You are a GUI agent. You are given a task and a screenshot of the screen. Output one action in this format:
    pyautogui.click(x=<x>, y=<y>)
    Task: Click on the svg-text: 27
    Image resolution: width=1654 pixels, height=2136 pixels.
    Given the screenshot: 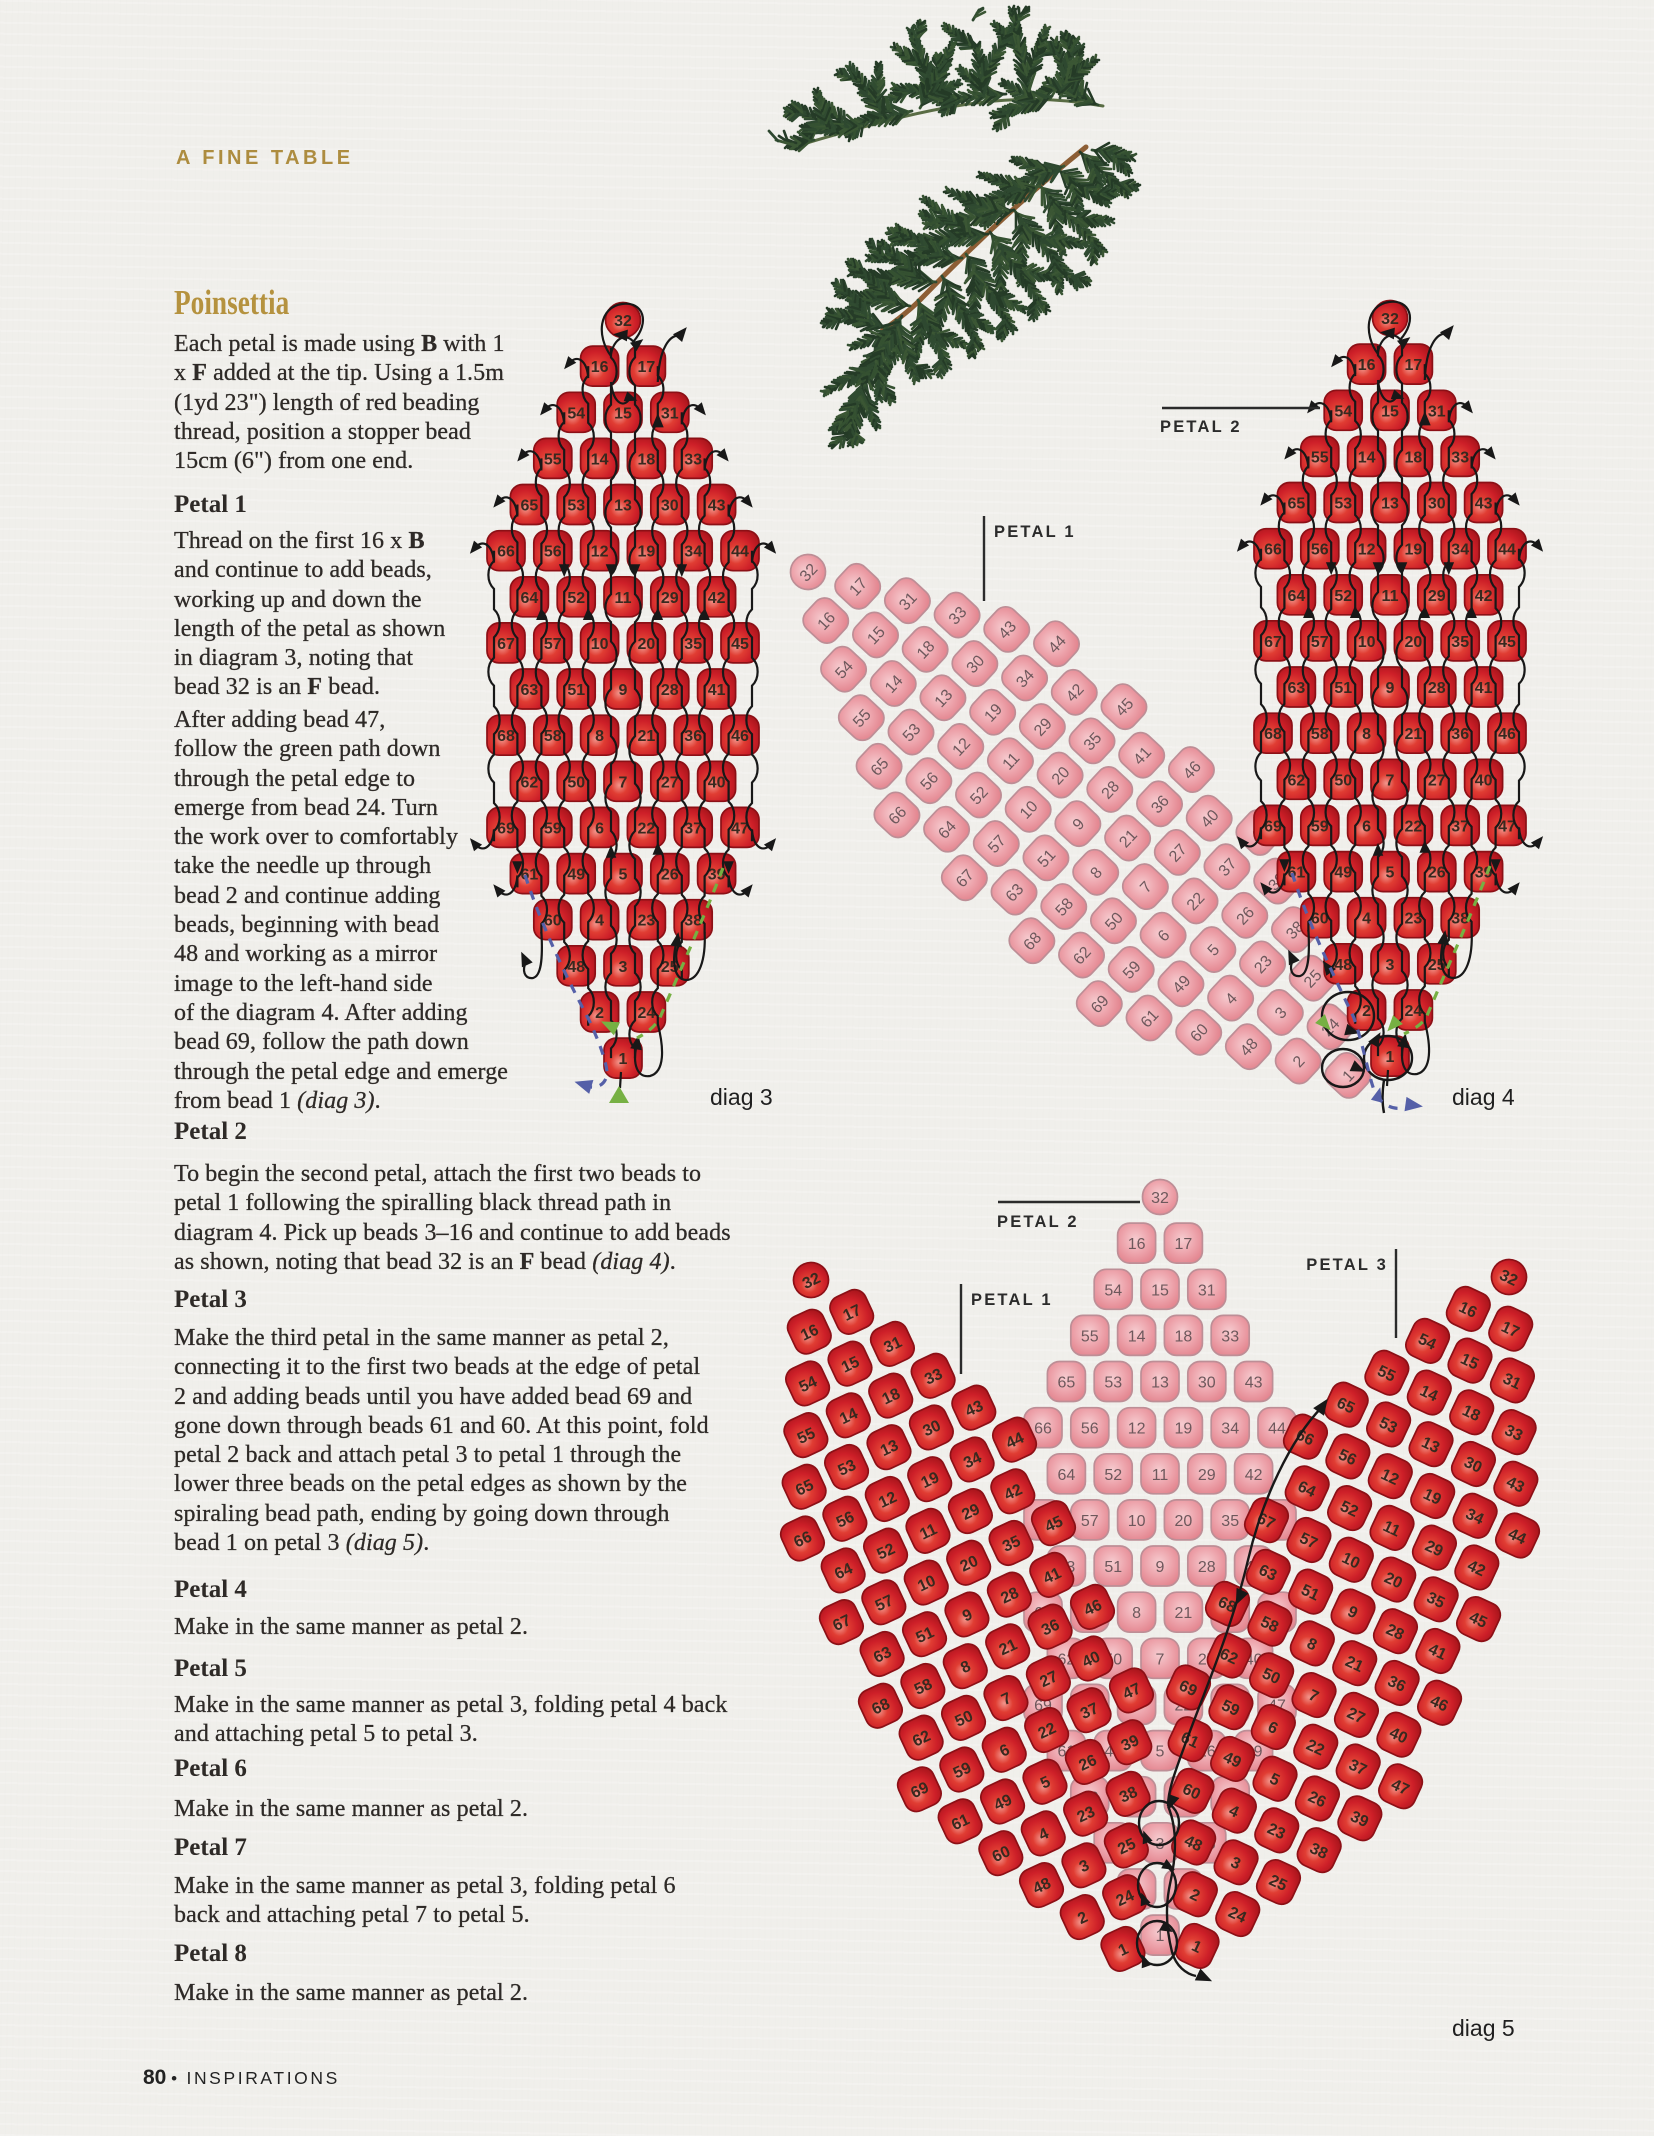 What is the action you would take?
    pyautogui.click(x=670, y=782)
    